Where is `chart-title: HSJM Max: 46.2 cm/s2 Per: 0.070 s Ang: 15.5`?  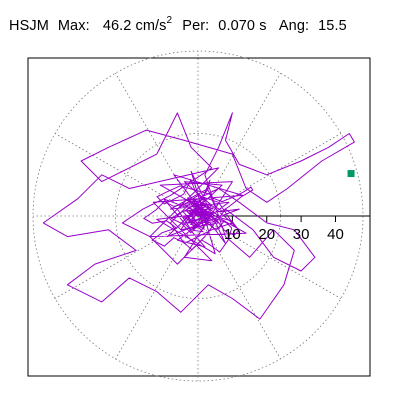
chart-title: HSJM Max: 46.2 cm/s2 Per: 0.070 s Ang: 15.5 is located at coordinates (182, 25).